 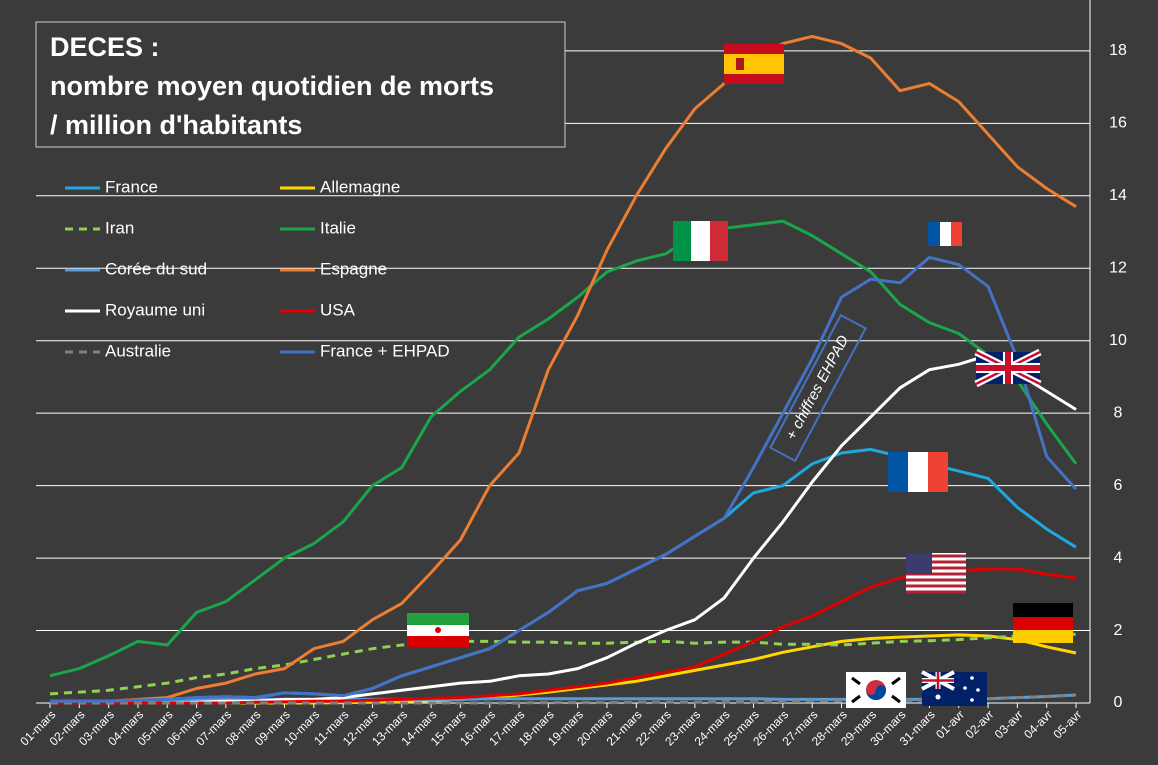 I want to click on legend-label: Iran, so click(x=119, y=227).